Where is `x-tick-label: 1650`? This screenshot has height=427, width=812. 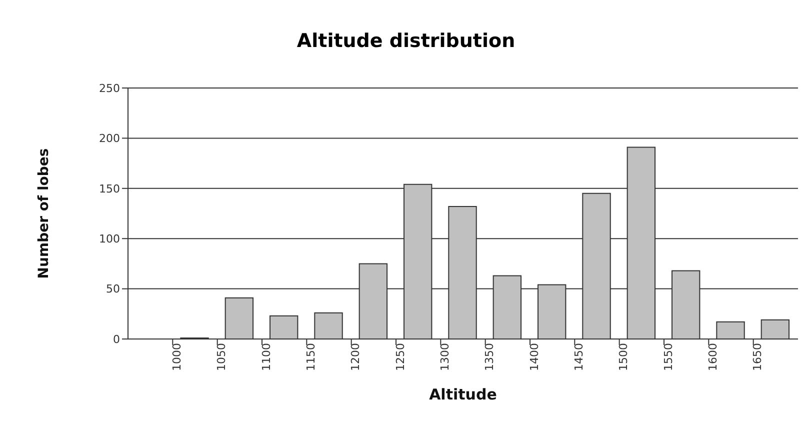
x-tick-label: 1650 is located at coordinates (757, 357).